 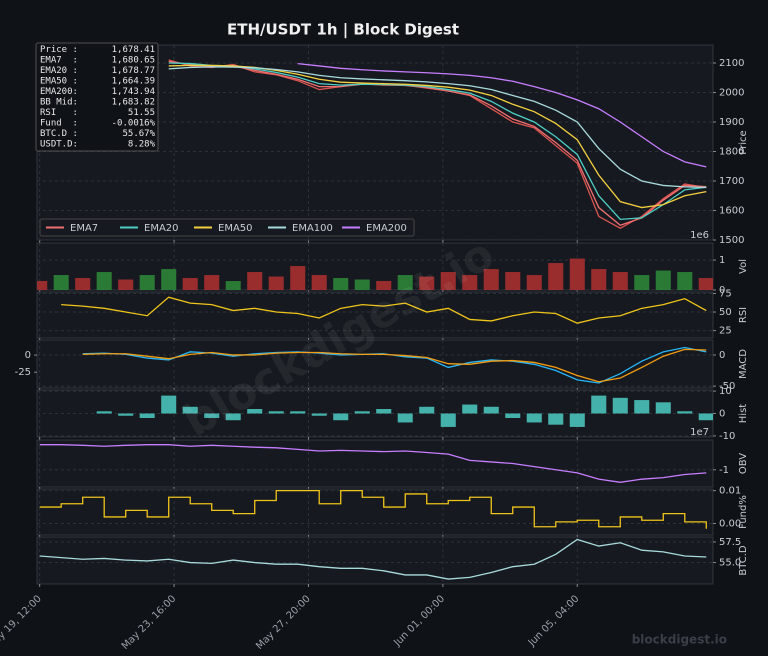 I want to click on info-value: 1,678.77, so click(x=133, y=71).